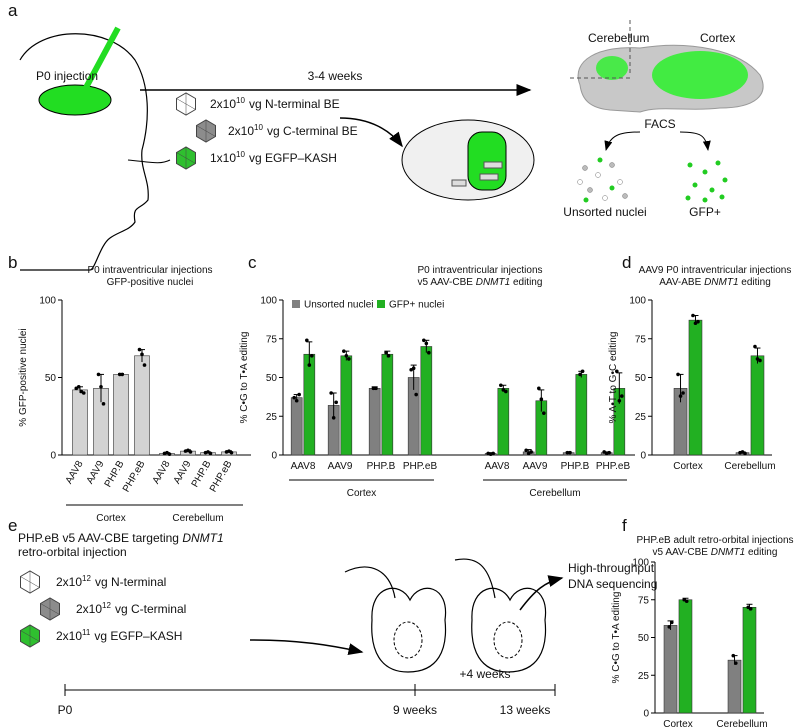  I want to click on panel-label: b, so click(12, 262).